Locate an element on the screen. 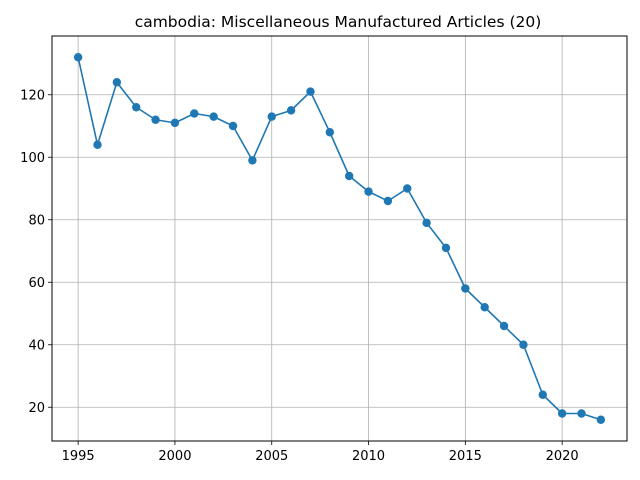  x-tick-label: 2010 is located at coordinates (368, 456).